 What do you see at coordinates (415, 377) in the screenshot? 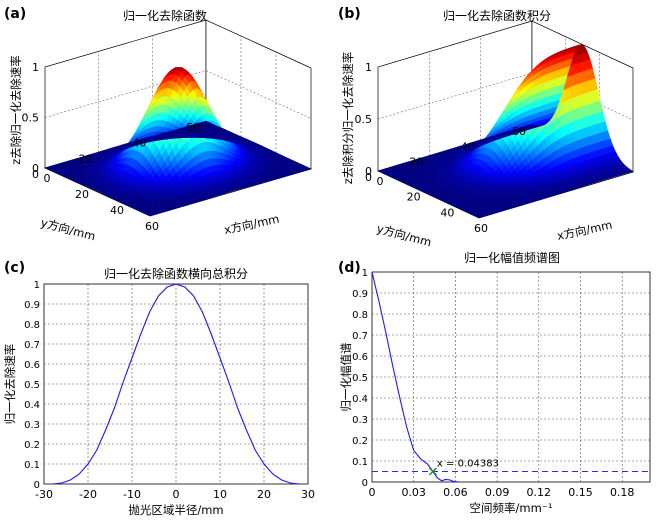
I see `chart-d-series-line` at bounding box center [415, 377].